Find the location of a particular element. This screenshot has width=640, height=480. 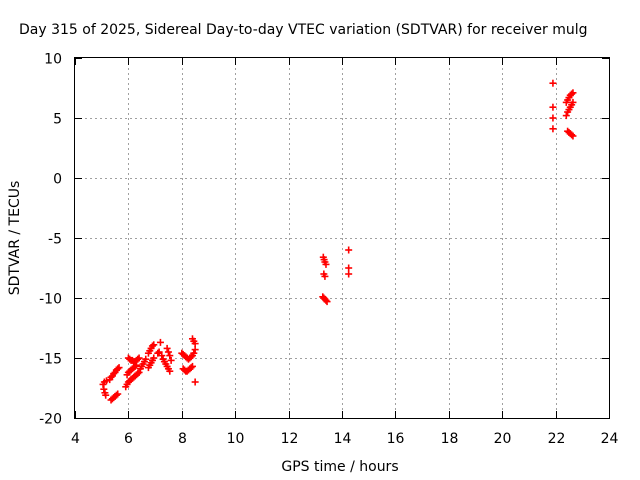

x-tick-label: 24 is located at coordinates (610, 439).